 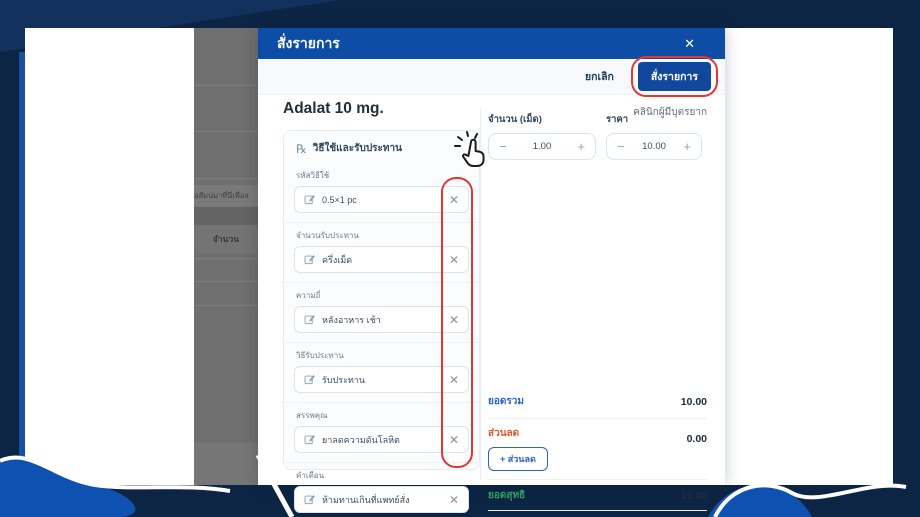 I want to click on field-label: ความถี่, so click(x=308, y=295).